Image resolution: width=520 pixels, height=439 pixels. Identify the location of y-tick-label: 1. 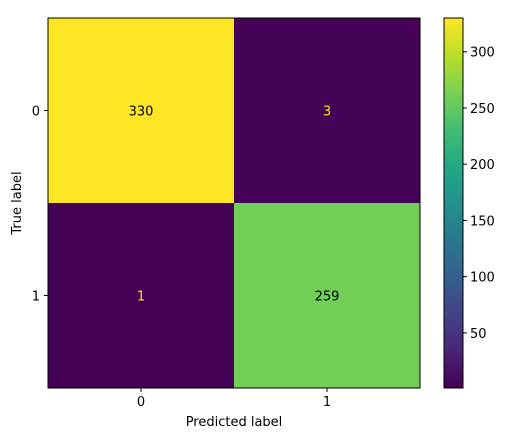
(36, 297).